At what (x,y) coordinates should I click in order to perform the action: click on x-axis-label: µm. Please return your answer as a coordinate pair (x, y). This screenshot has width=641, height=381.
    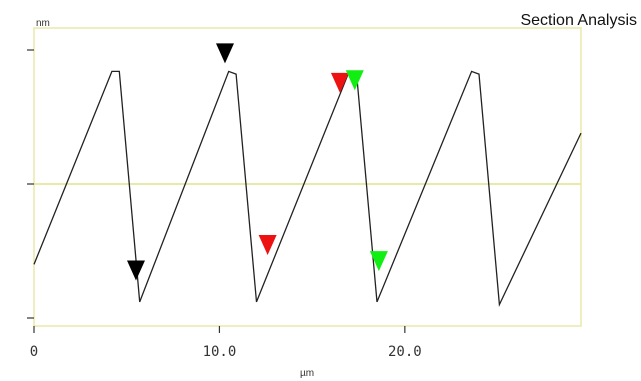
    Looking at the image, I should click on (307, 373).